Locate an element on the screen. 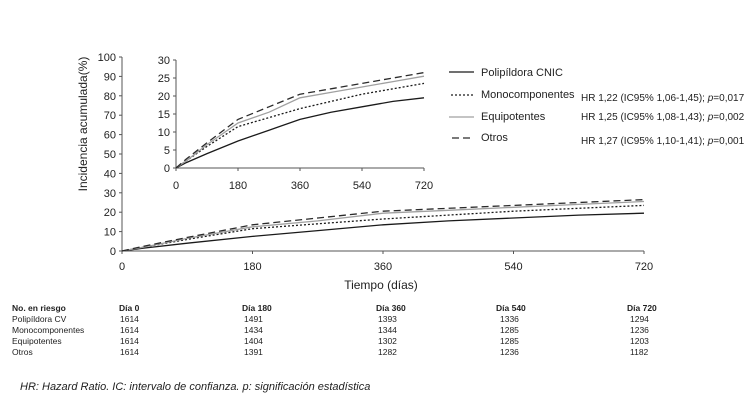 This screenshot has width=750, height=401. hr-annotation: HR 1,25 (IC95% 1,08-1,43); p=0,002 is located at coordinates (663, 117).